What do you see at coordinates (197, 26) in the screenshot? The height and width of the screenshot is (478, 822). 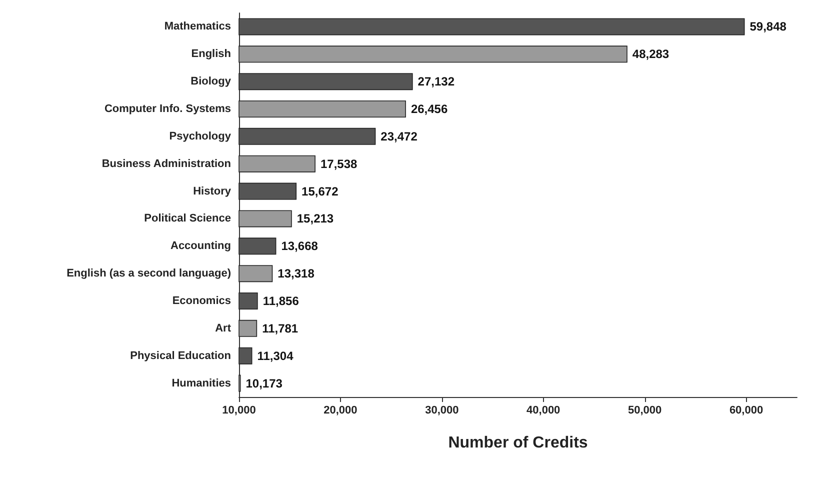 I see `y-tick-label: Mathematics` at bounding box center [197, 26].